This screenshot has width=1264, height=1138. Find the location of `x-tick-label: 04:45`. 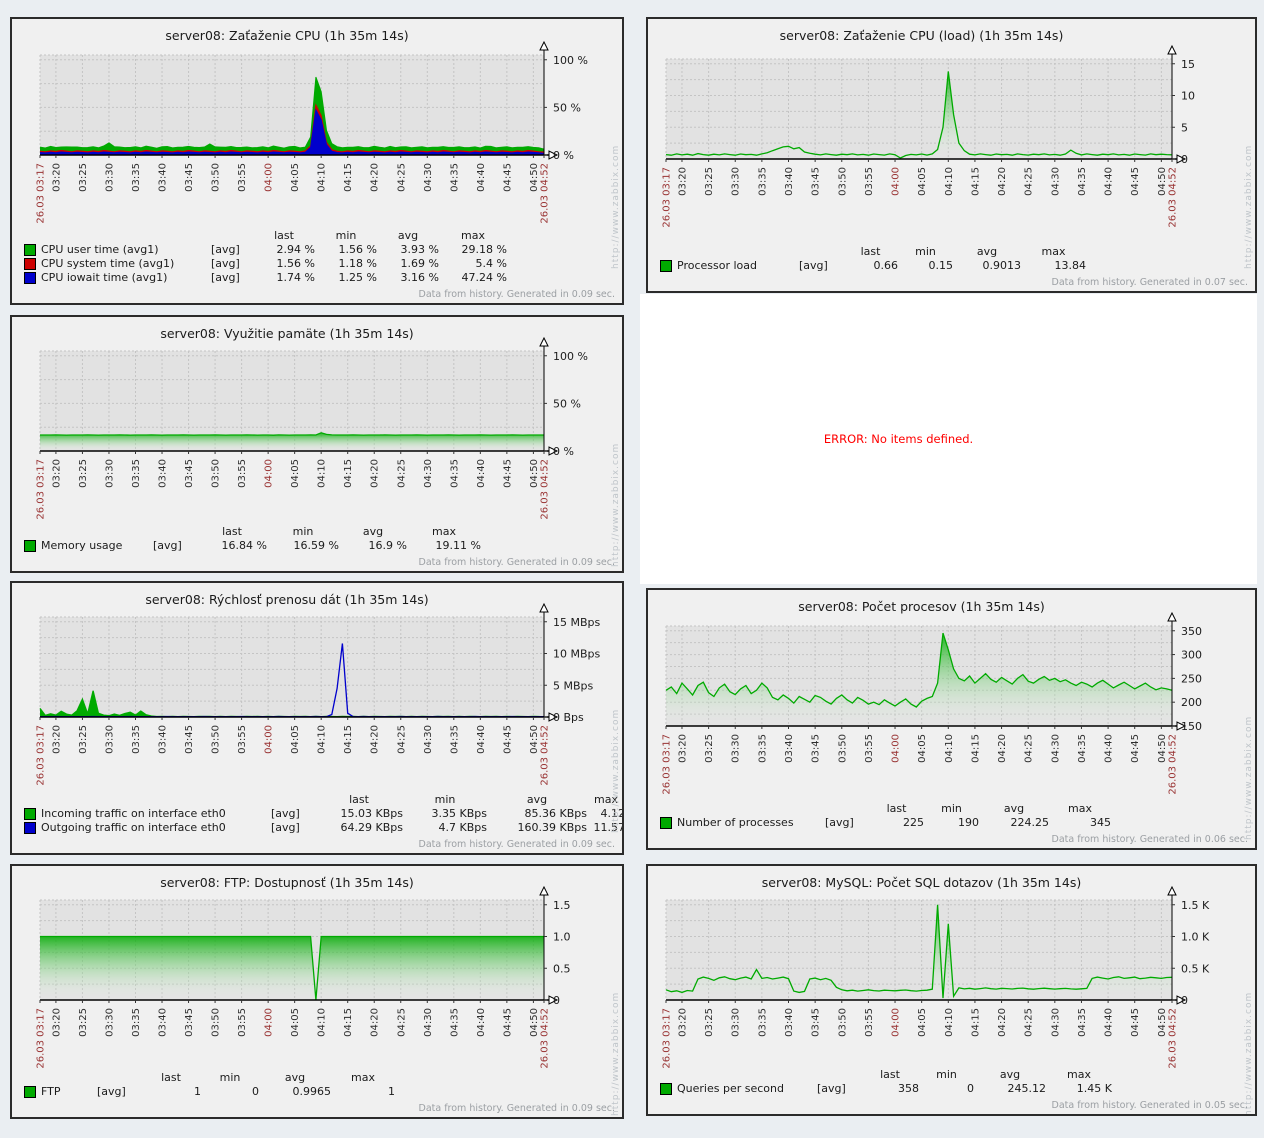

x-tick-label: 04:45 is located at coordinates (1135, 1022).